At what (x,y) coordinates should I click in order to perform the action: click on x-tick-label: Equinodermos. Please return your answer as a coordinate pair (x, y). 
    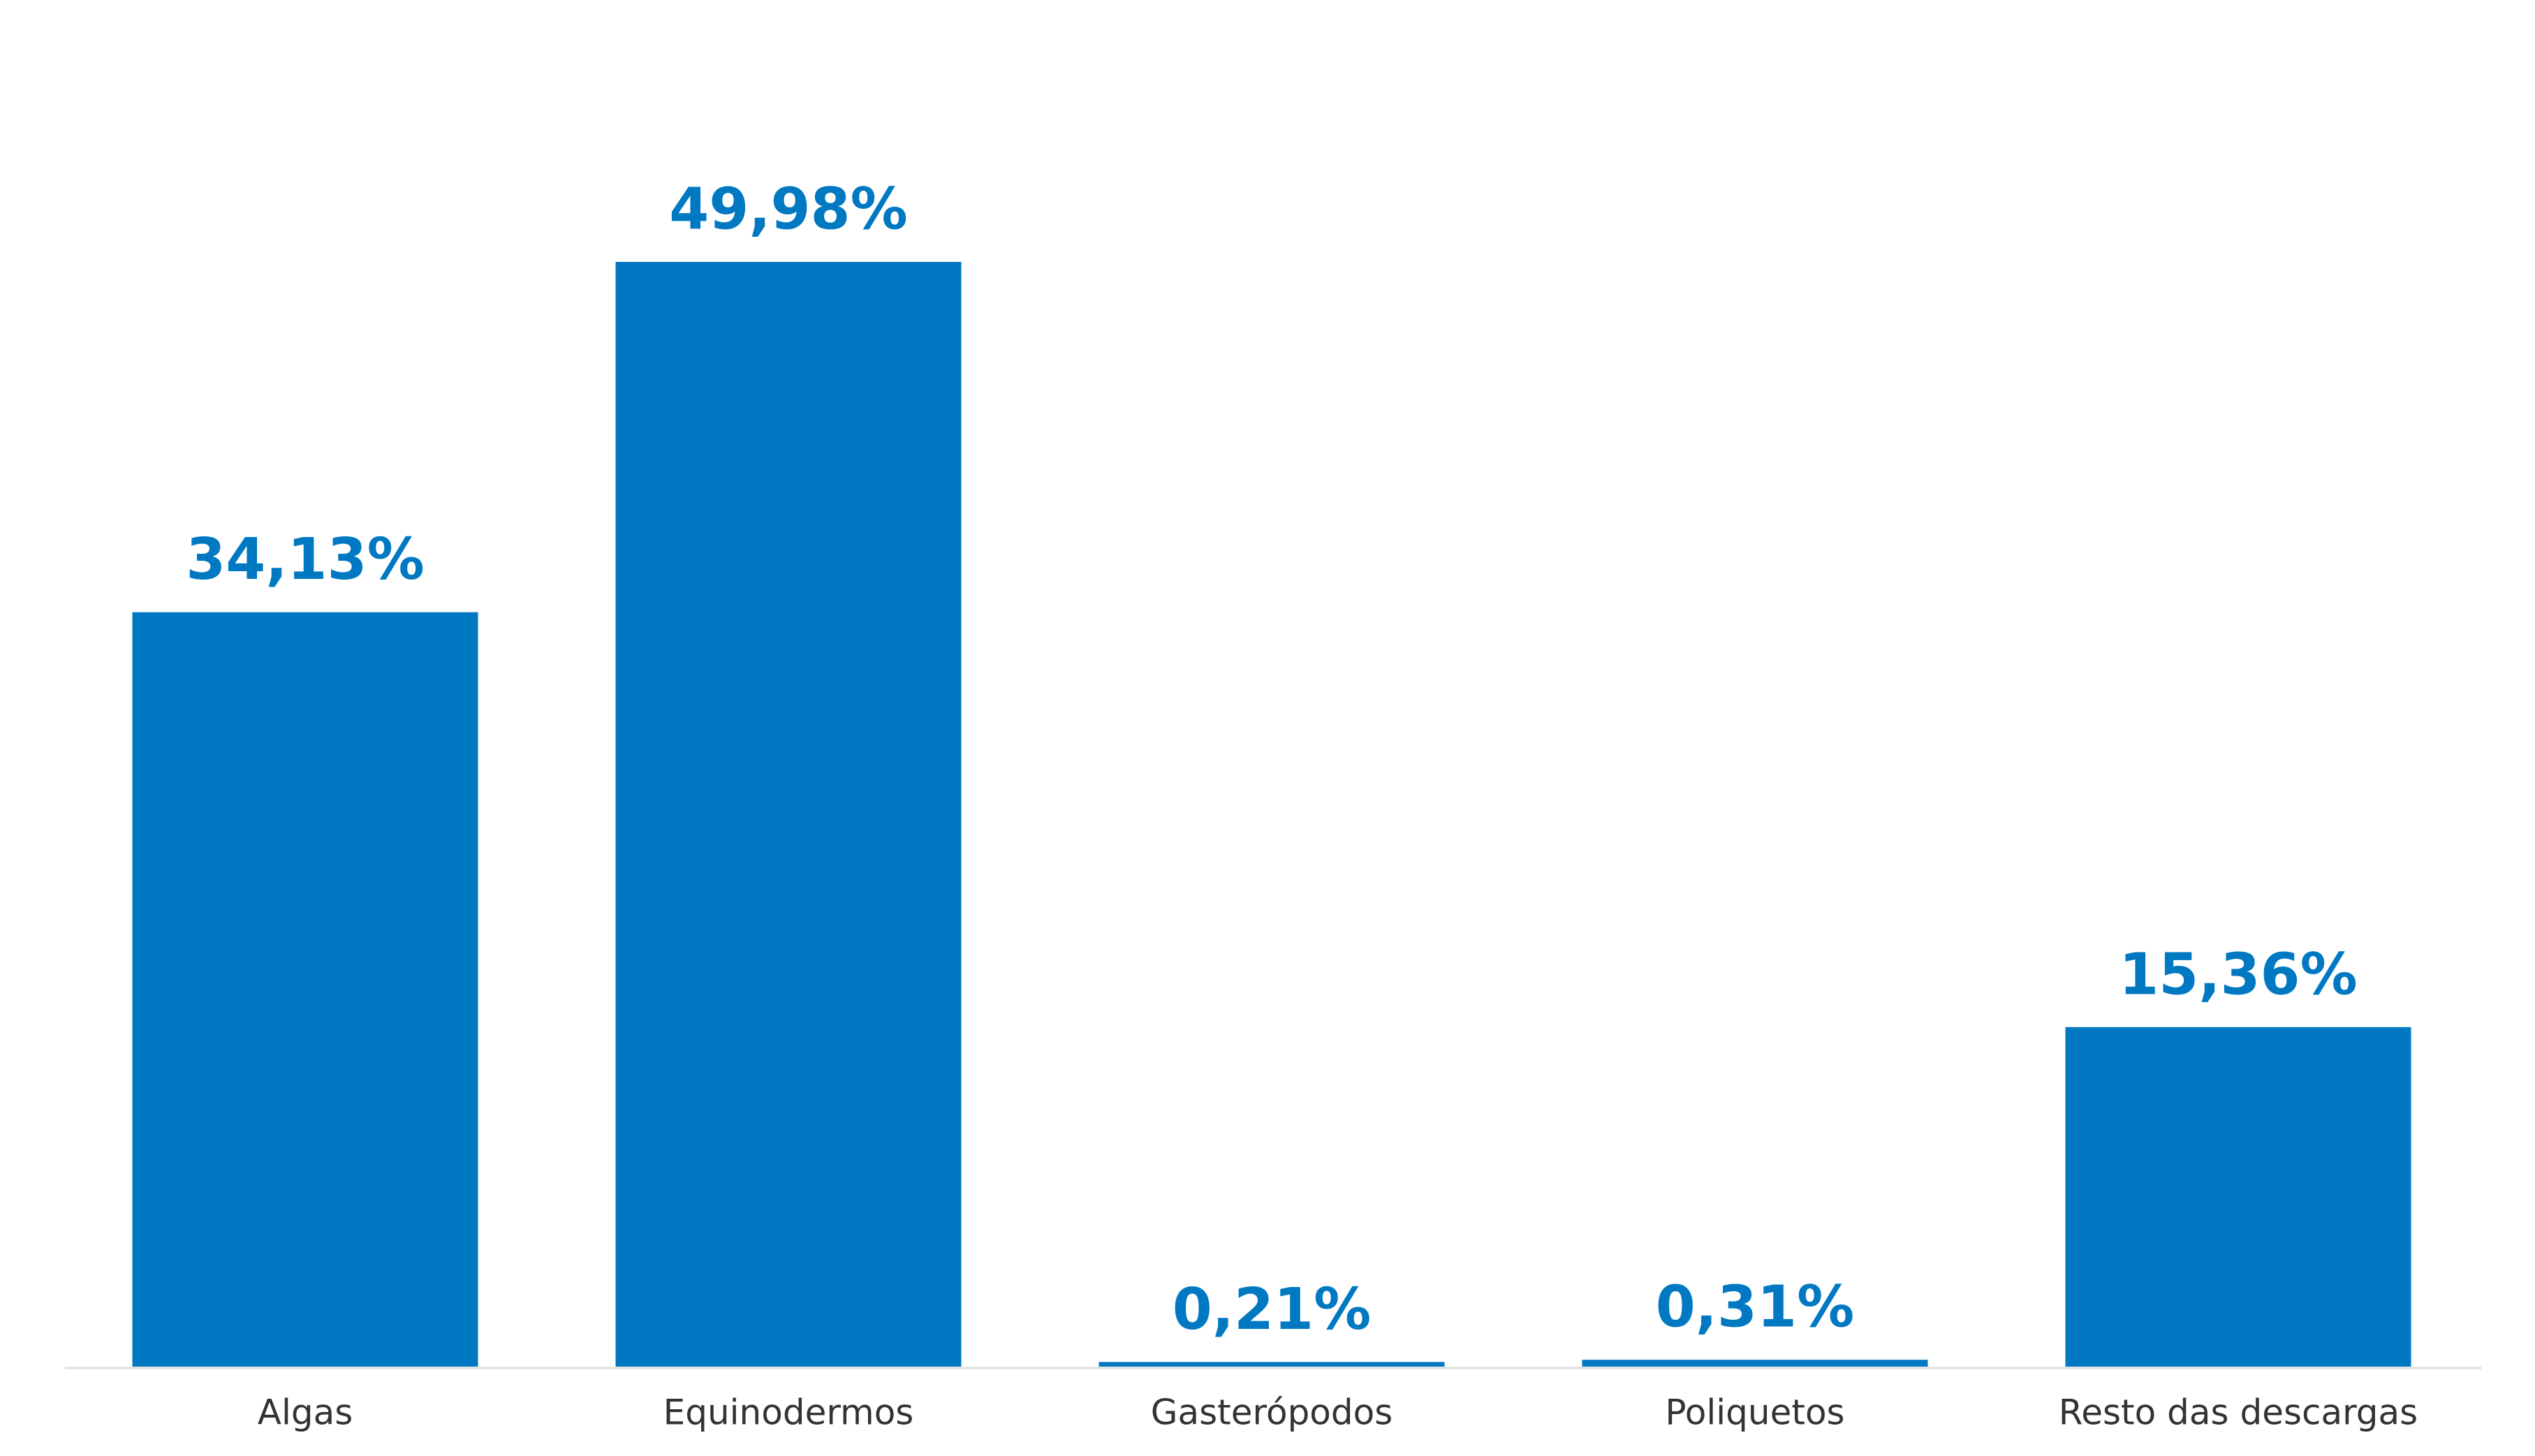
    Looking at the image, I should click on (788, 1412).